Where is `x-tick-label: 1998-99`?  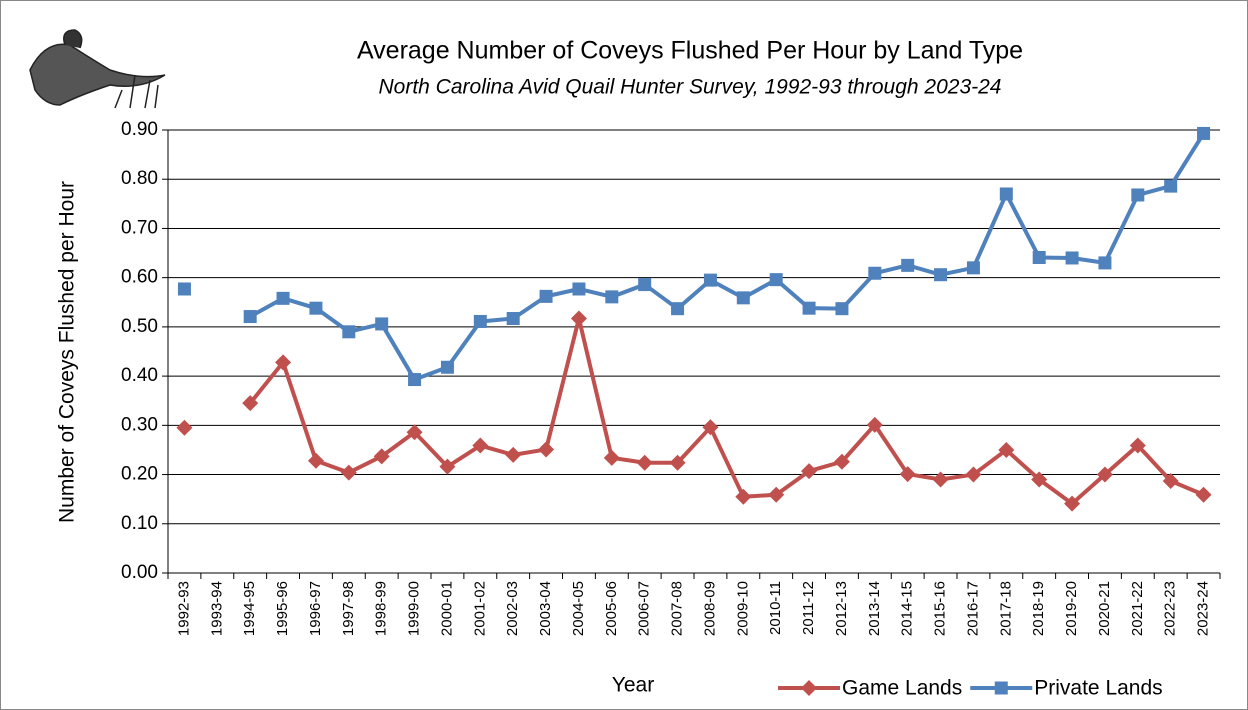
x-tick-label: 1998-99 is located at coordinates (381, 608).